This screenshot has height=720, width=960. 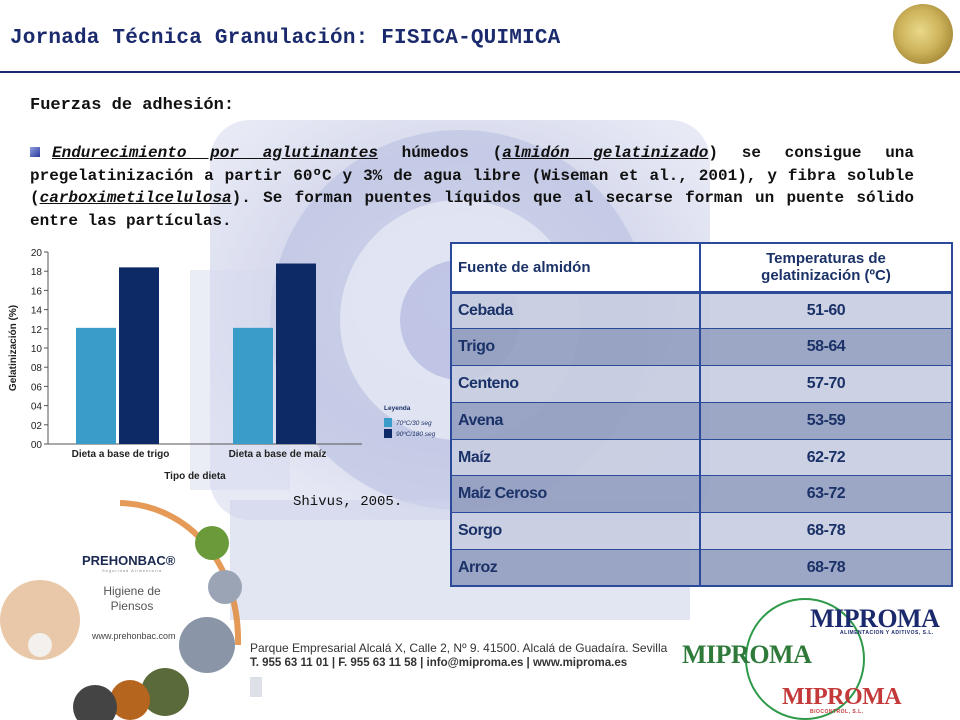 What do you see at coordinates (35, 152) in the screenshot?
I see `bullet-icon` at bounding box center [35, 152].